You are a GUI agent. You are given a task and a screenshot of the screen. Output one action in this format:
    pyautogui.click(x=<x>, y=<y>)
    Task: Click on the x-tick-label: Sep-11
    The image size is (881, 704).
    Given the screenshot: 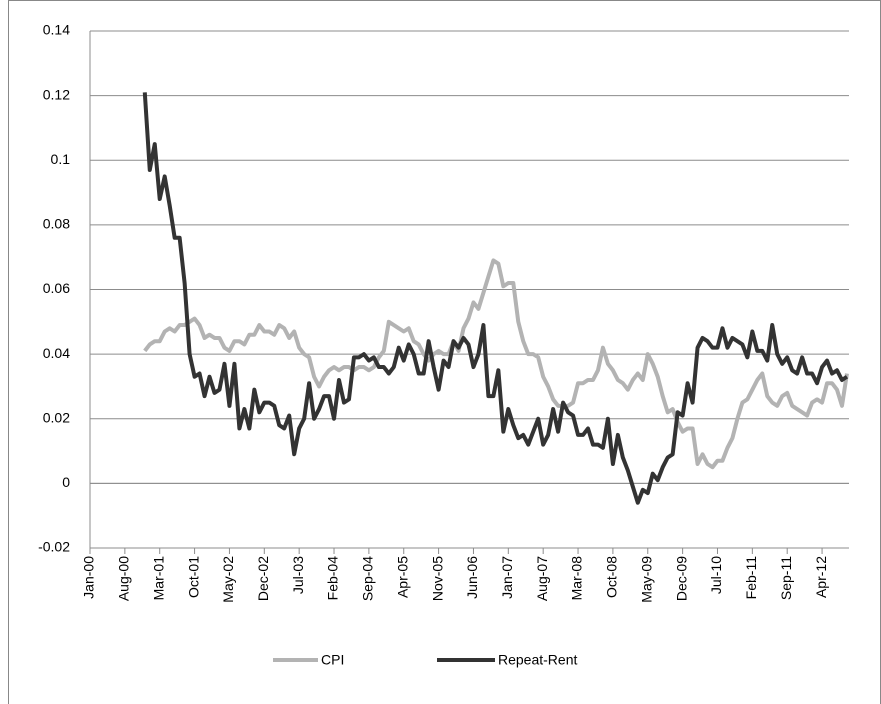 What is the action you would take?
    pyautogui.click(x=786, y=578)
    